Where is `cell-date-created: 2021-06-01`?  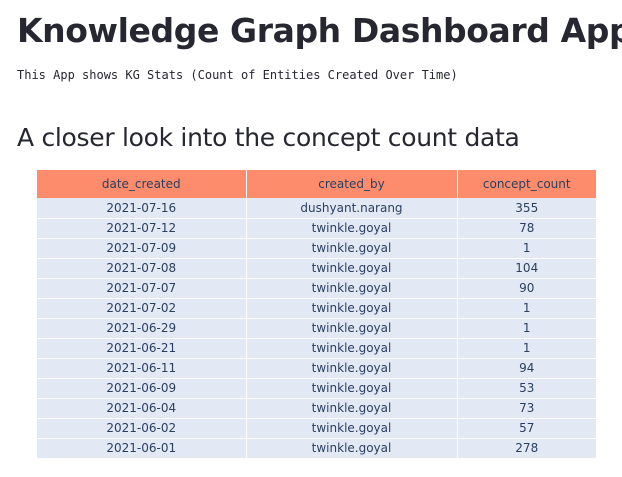
cell-date-created: 2021-06-01 is located at coordinates (142, 447).